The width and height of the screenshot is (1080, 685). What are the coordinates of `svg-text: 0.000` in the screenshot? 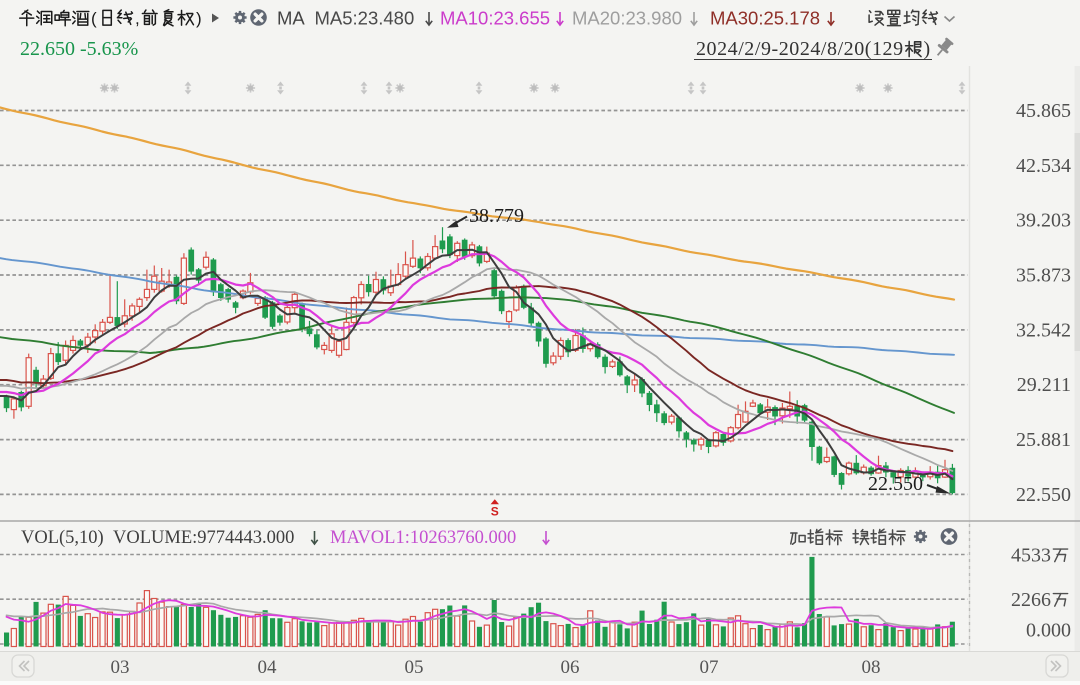 It's located at (1048, 631).